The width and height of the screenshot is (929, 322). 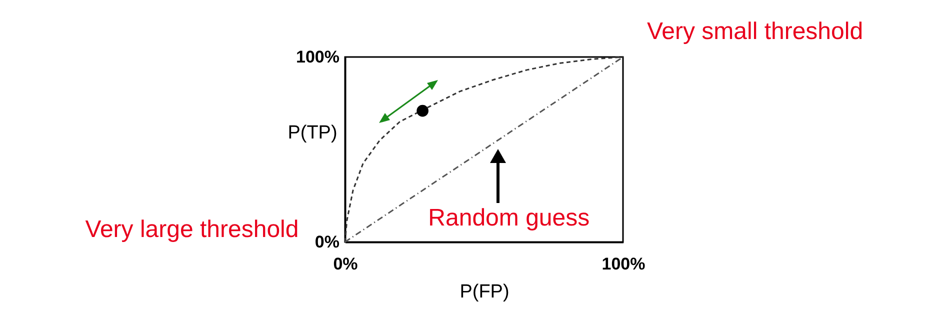 What do you see at coordinates (192, 229) in the screenshot?
I see `annotation: Very large threshold` at bounding box center [192, 229].